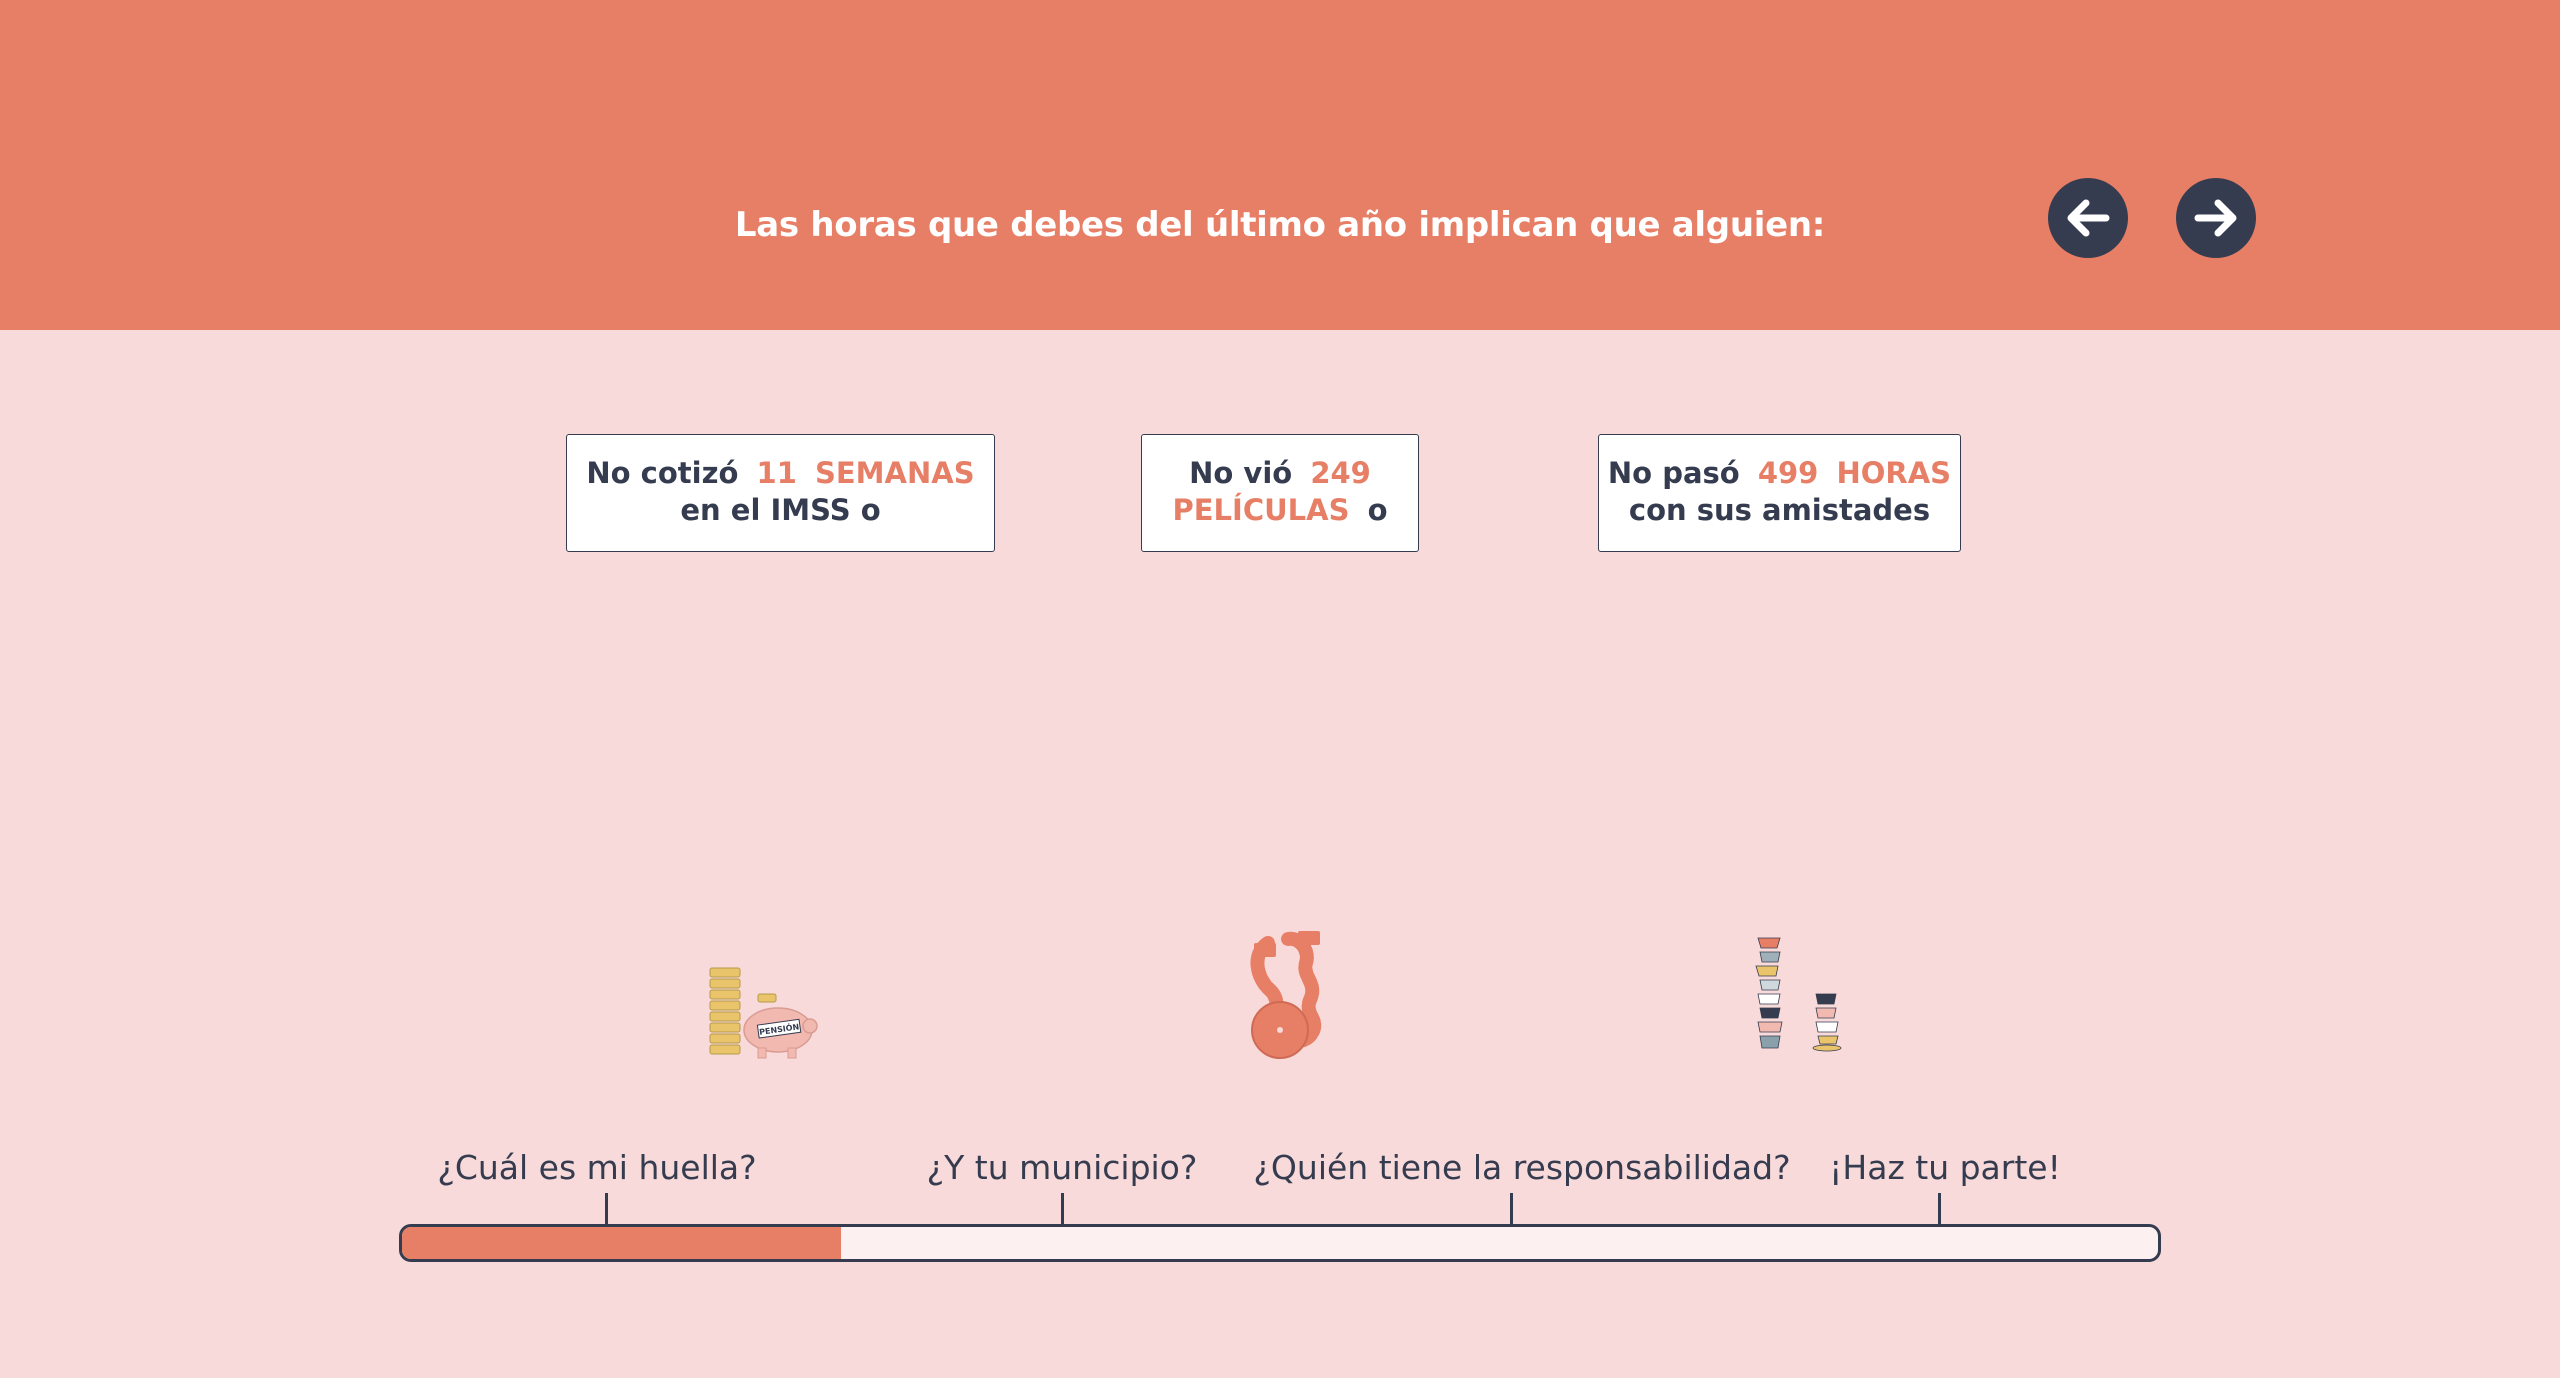 This screenshot has height=1378, width=2560. I want to click on progress-bar, so click(1280, 1243).